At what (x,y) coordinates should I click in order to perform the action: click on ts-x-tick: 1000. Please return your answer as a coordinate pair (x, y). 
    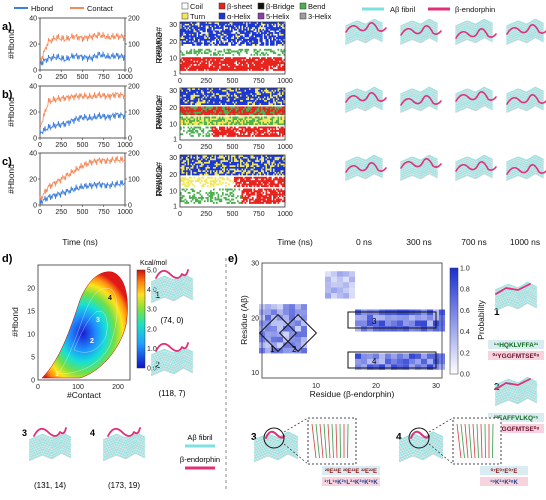
    Looking at the image, I should click on (125, 212).